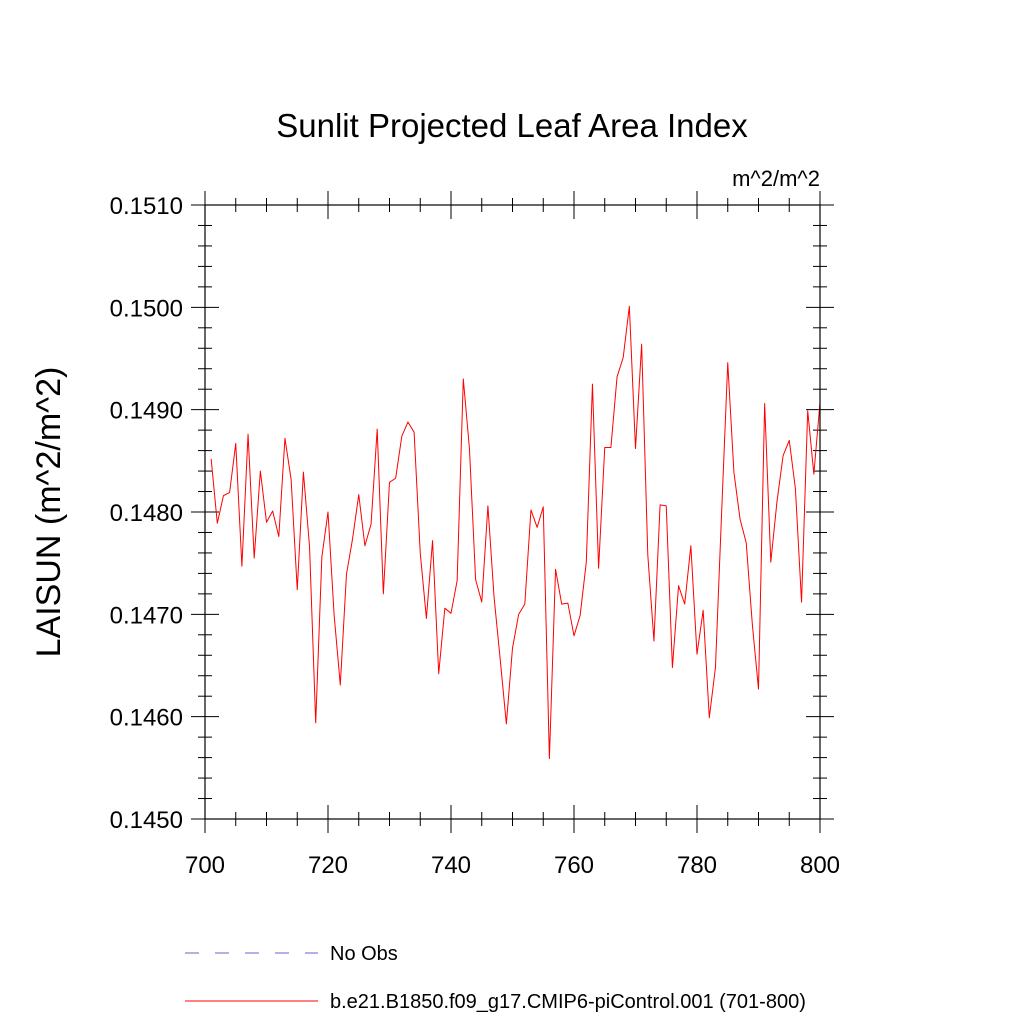  What do you see at coordinates (328, 865) in the screenshot?
I see `x-tick-label: 720` at bounding box center [328, 865].